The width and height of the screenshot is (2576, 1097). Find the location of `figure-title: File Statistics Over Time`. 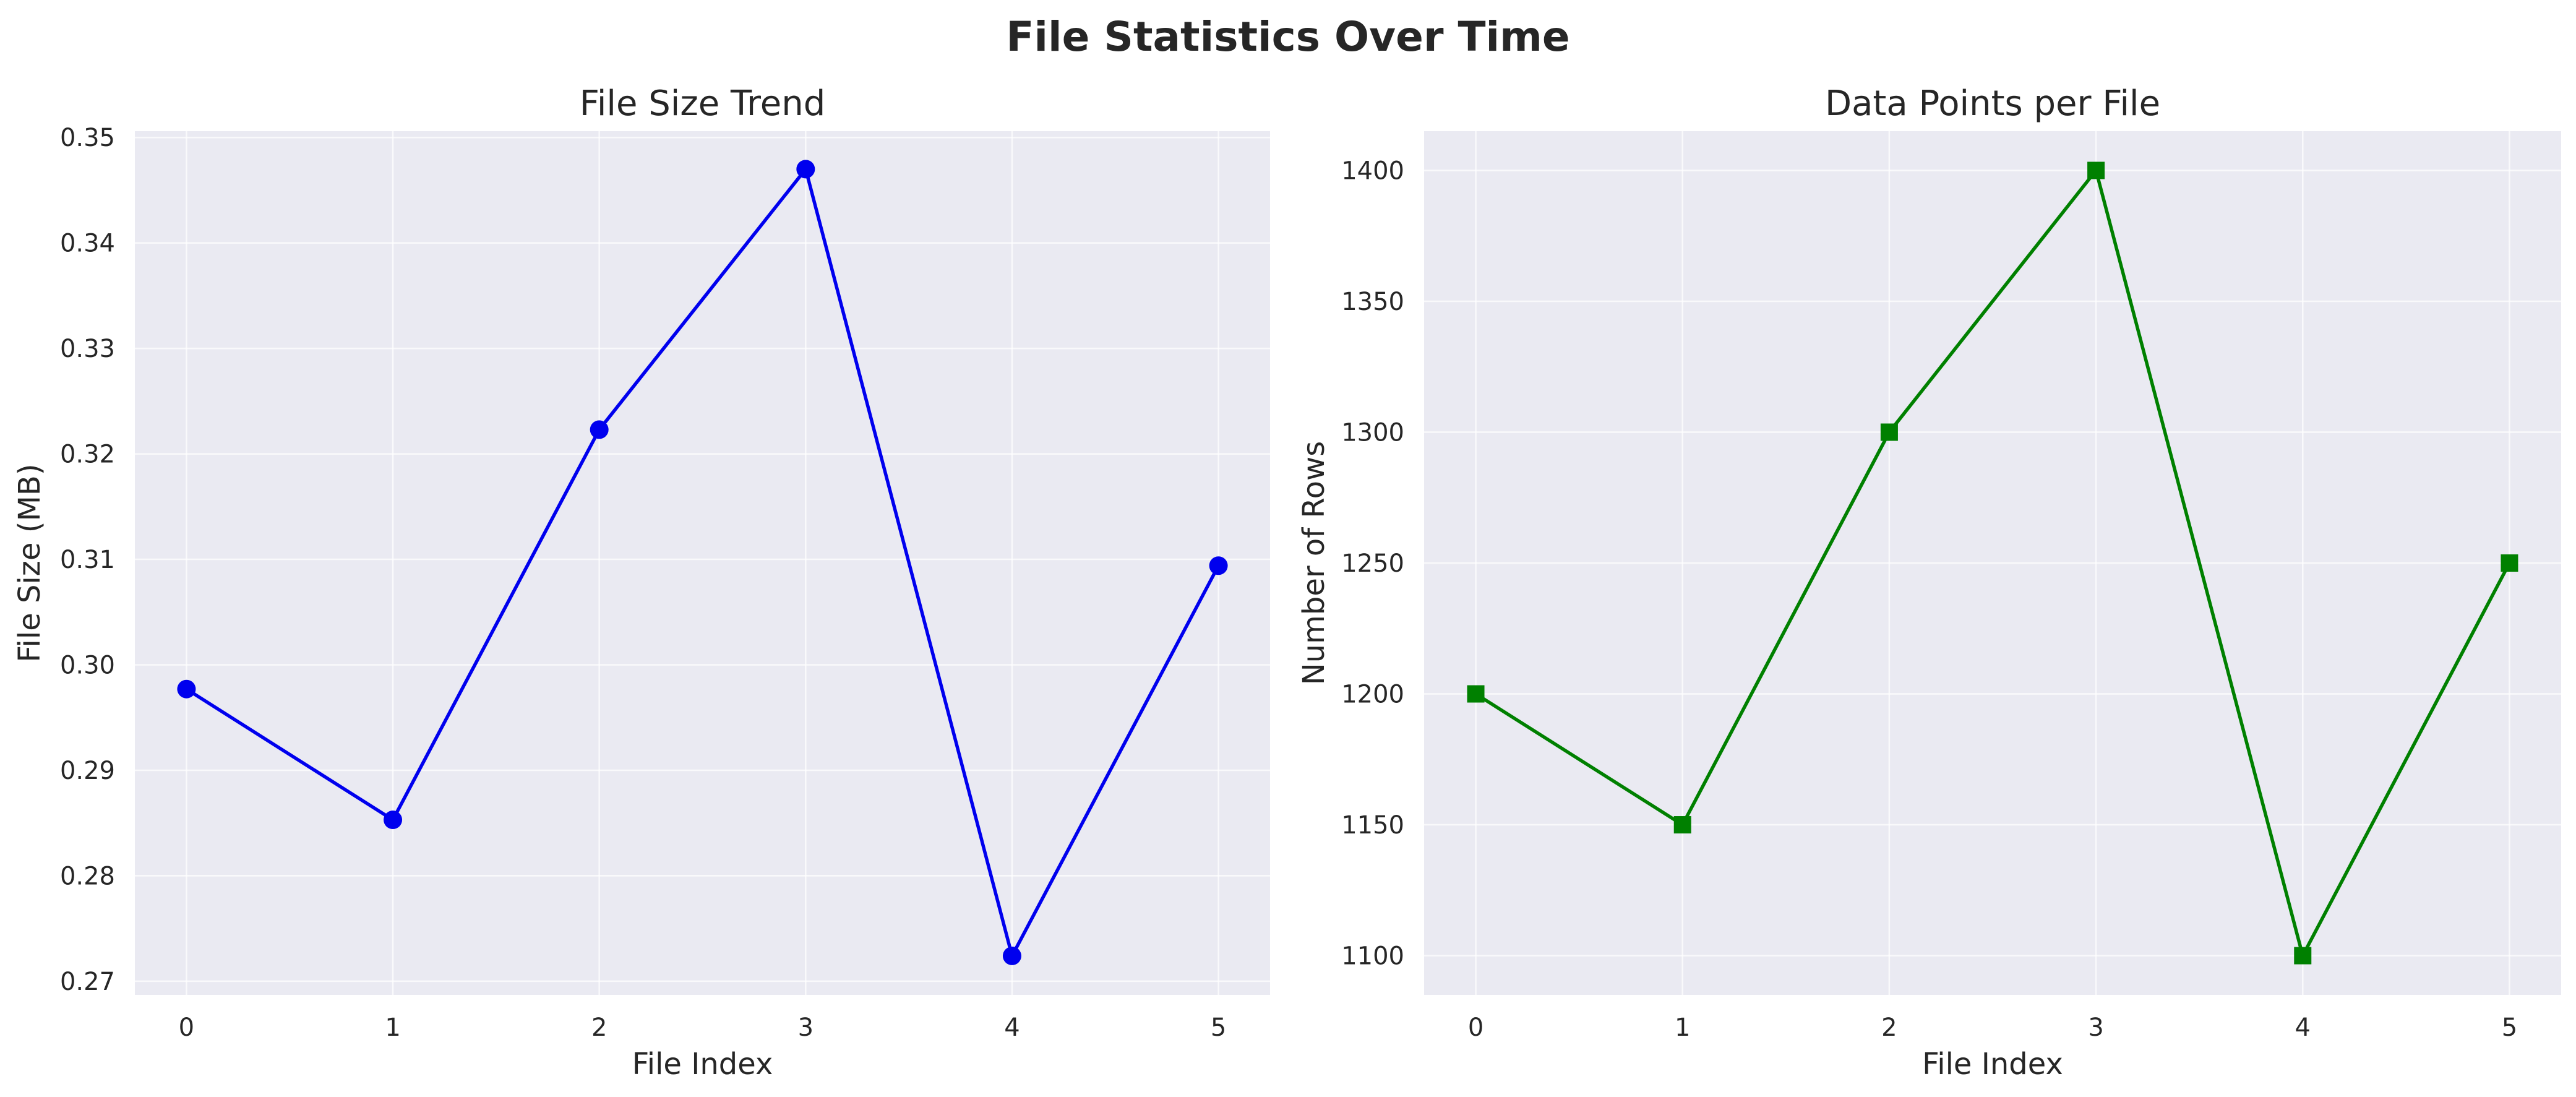

figure-title: File Statistics Over Time is located at coordinates (1288, 37).